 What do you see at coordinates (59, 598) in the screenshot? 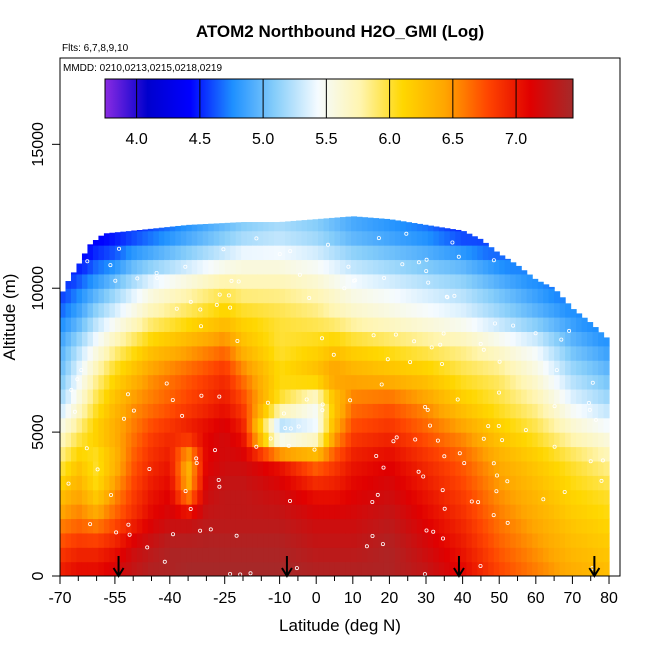
I see `x-tick-label: -70` at bounding box center [59, 598].